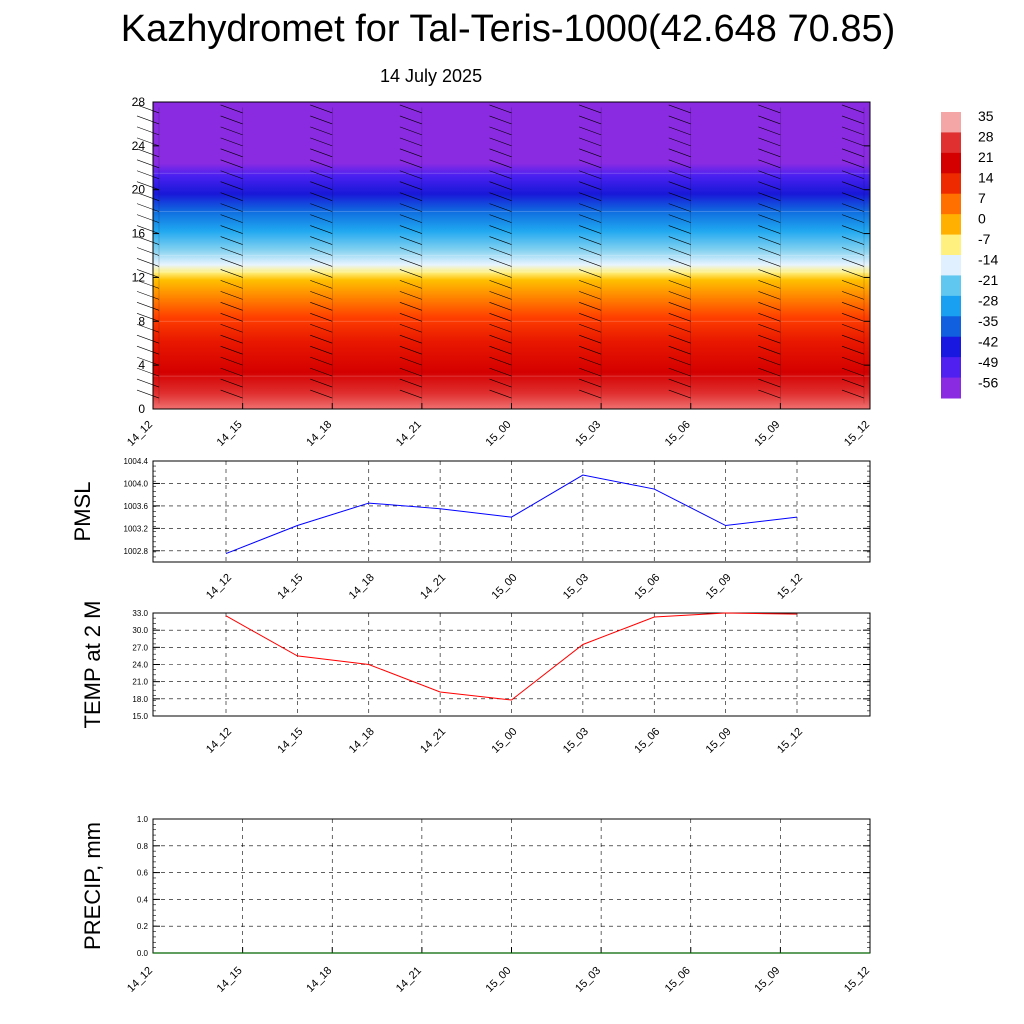 This screenshot has width=1024, height=1024. What do you see at coordinates (143, 846) in the screenshot?
I see `y-tick-label: 0.8` at bounding box center [143, 846].